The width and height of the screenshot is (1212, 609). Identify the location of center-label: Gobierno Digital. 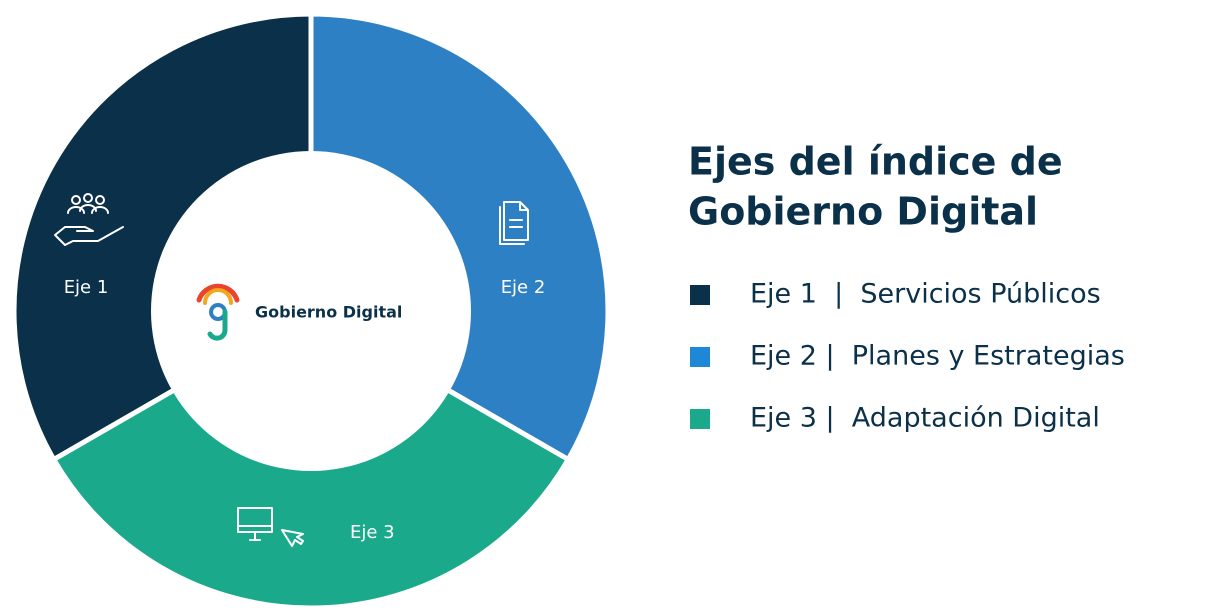
(328, 312).